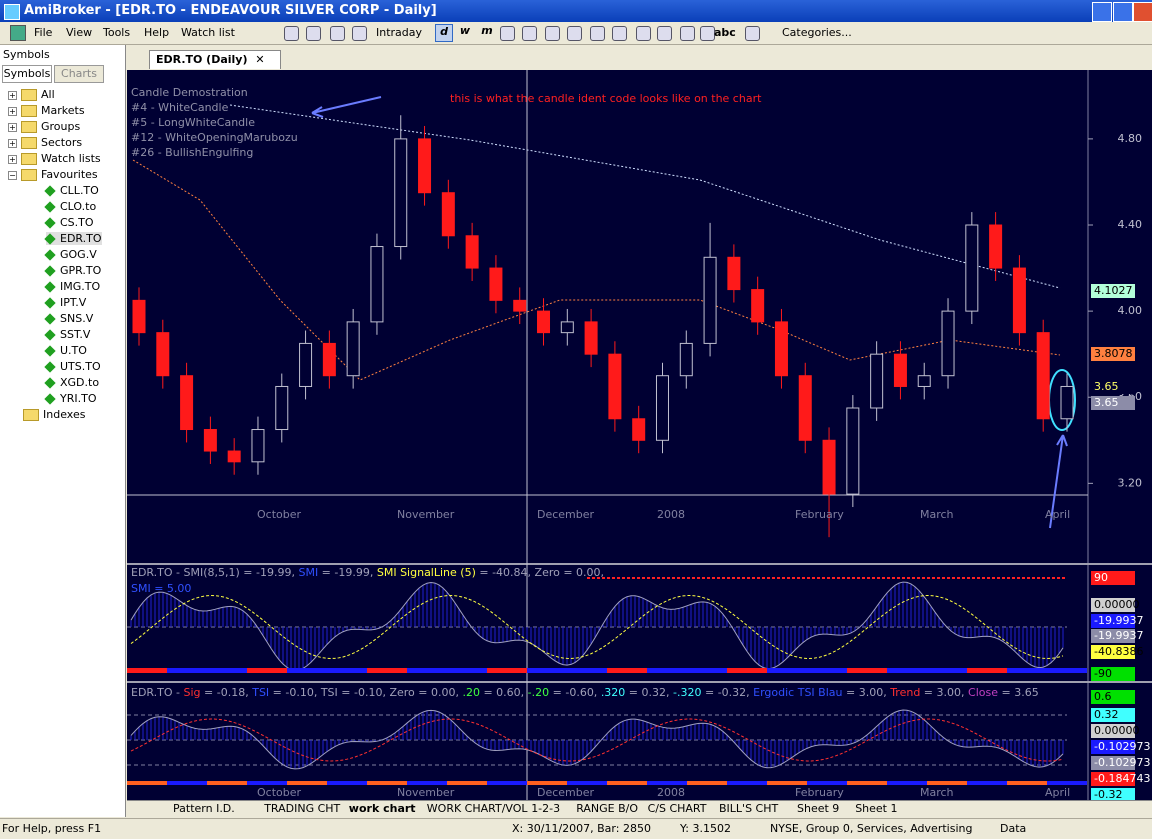  I want to click on symbol-item: CS.TO, so click(69, 222).